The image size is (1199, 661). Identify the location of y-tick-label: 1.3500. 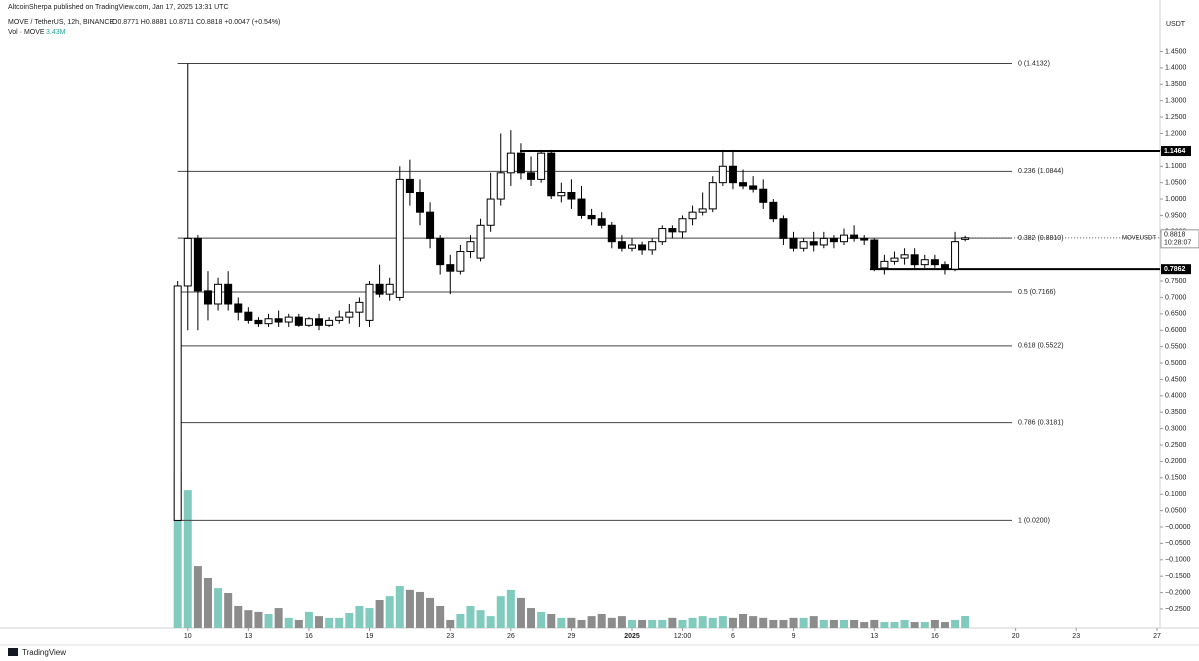
(1176, 84).